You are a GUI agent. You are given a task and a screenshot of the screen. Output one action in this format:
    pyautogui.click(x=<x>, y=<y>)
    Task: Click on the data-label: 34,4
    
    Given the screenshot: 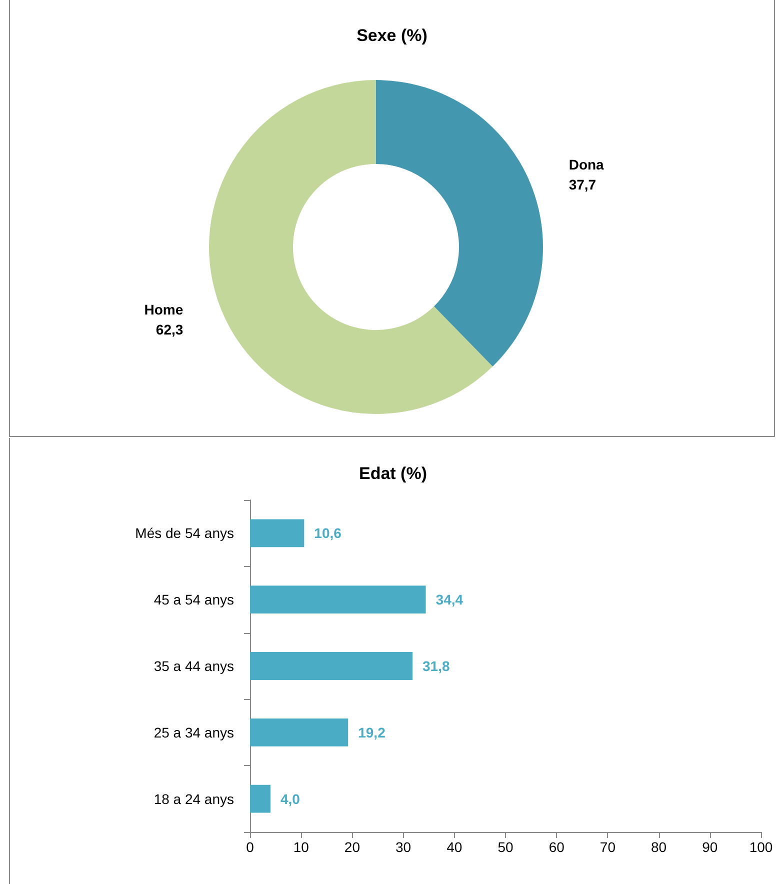 What is the action you would take?
    pyautogui.click(x=450, y=600)
    